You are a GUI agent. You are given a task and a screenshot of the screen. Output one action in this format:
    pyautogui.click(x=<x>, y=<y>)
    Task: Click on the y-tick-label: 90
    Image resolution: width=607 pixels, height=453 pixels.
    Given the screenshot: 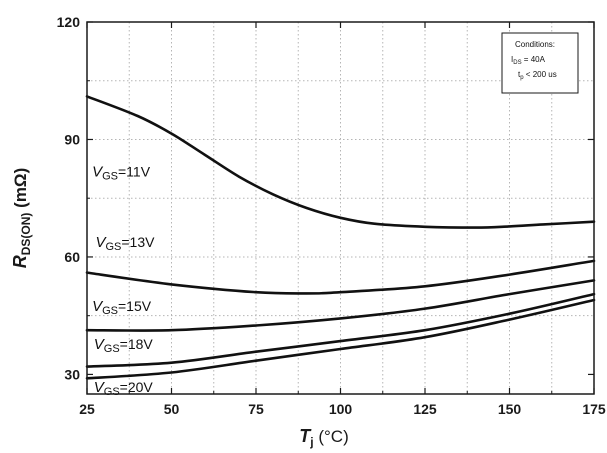 What is the action you would take?
    pyautogui.click(x=72, y=139)
    